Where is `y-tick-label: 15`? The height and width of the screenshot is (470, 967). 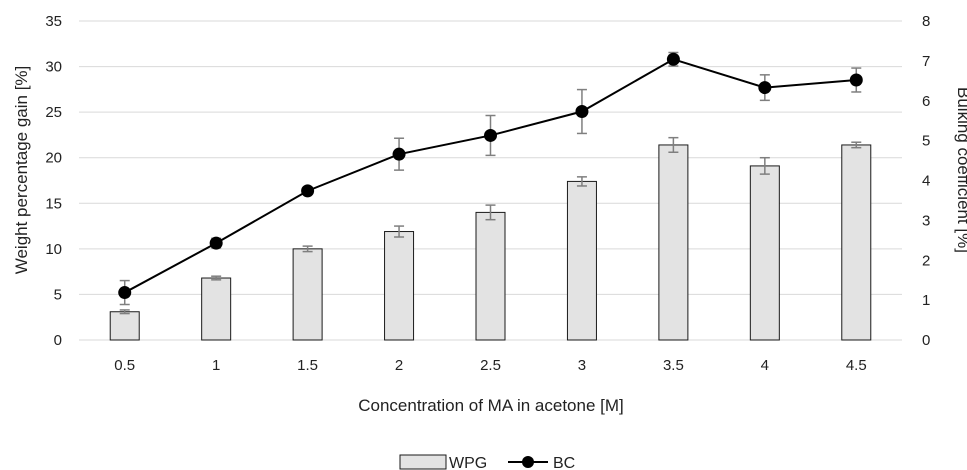
y-tick-label: 15 is located at coordinates (53, 203).